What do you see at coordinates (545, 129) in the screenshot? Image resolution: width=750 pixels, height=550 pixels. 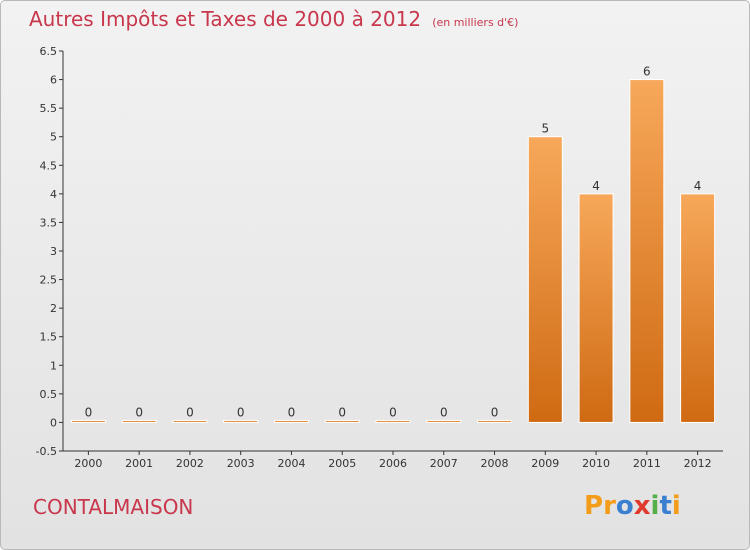 I see `value-label: 5` at bounding box center [545, 129].